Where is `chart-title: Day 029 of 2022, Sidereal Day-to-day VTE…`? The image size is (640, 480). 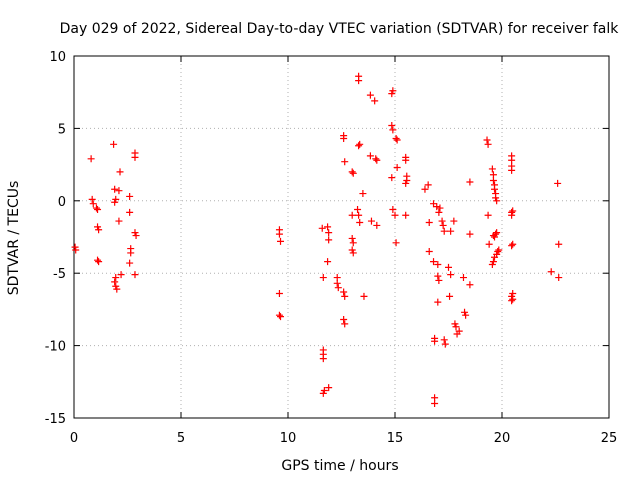
chart-title: Day 029 of 2022, Sidereal Day-to-day VTE… is located at coordinates (340, 29).